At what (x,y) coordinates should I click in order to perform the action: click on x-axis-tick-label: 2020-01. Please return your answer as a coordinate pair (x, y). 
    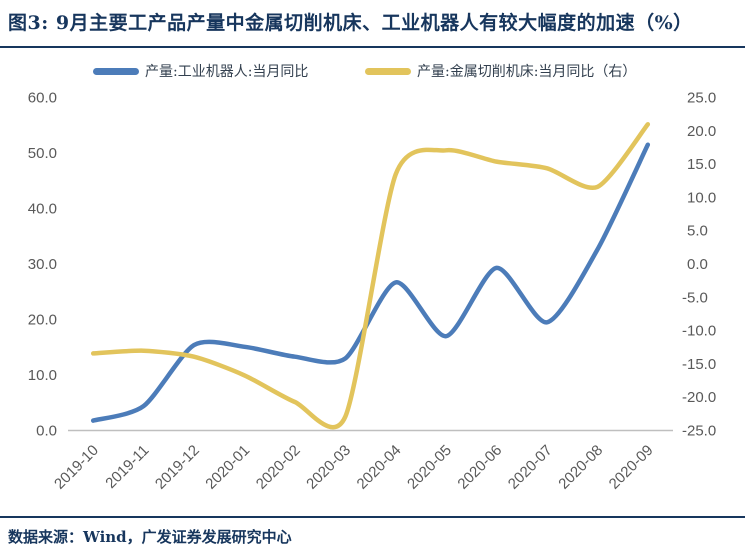
    Looking at the image, I should click on (227, 467).